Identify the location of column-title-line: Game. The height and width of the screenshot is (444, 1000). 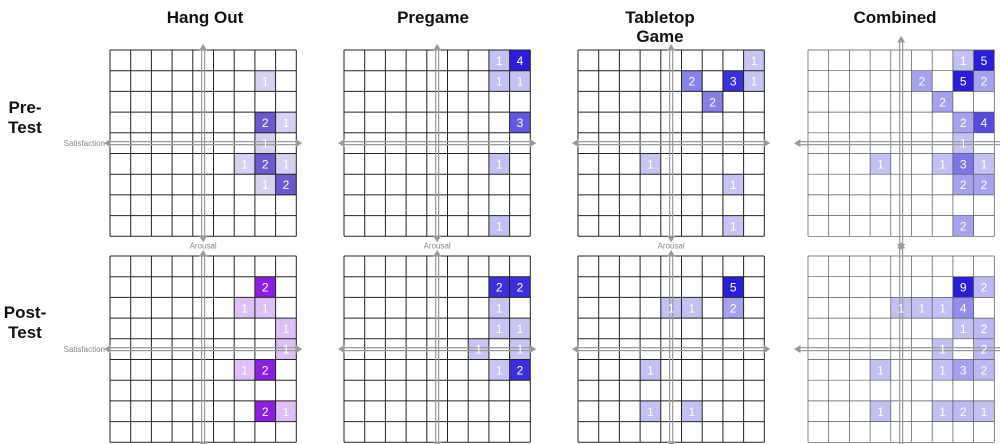
(659, 36).